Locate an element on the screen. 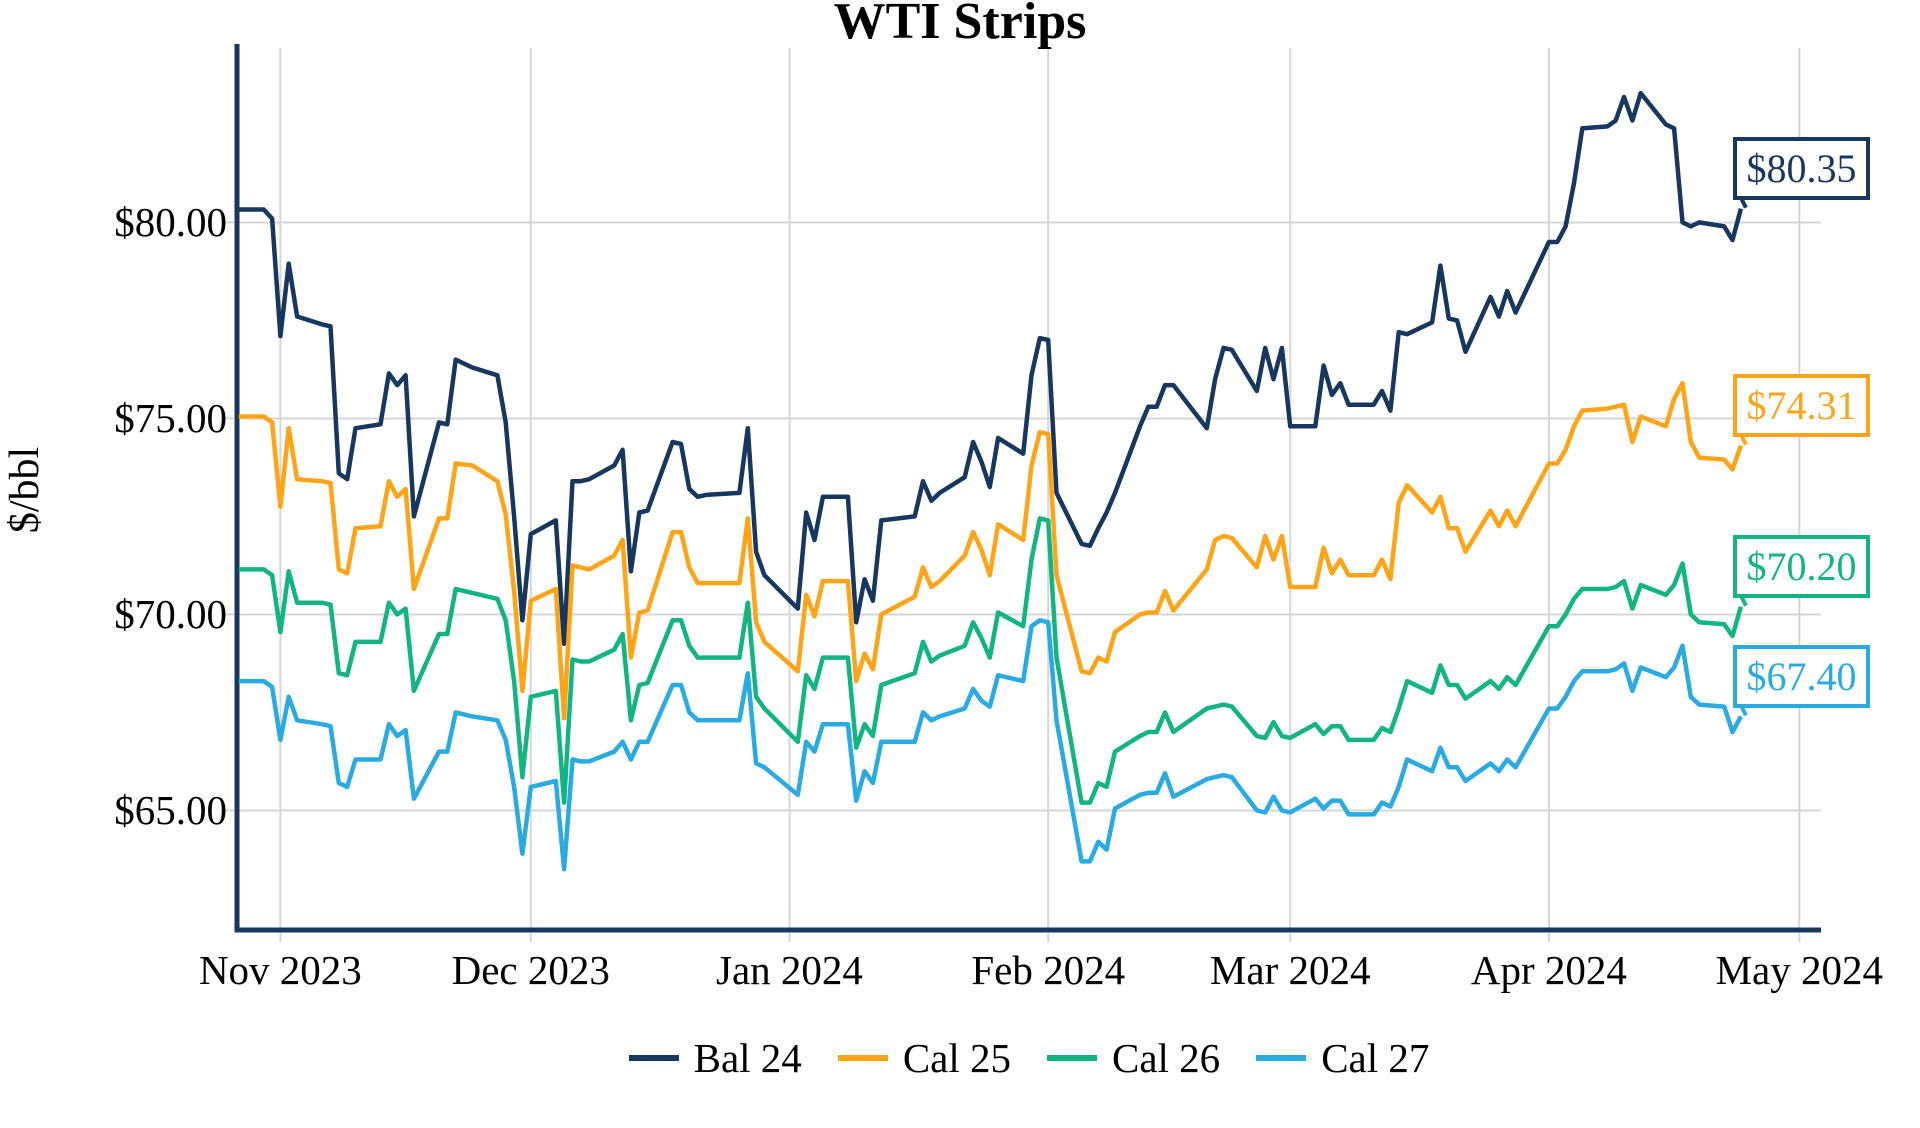 This screenshot has height=1128, width=1920. legend-item-cal-25: Cal 25 is located at coordinates (924, 1058).